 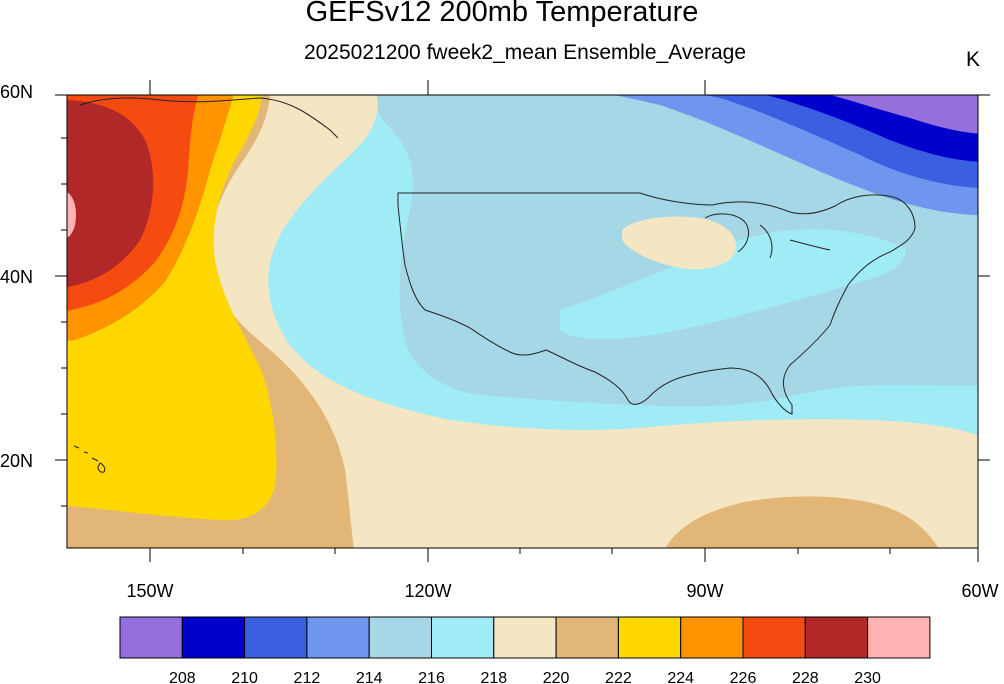 What do you see at coordinates (805, 677) in the screenshot?
I see `colorbar-label: 228` at bounding box center [805, 677].